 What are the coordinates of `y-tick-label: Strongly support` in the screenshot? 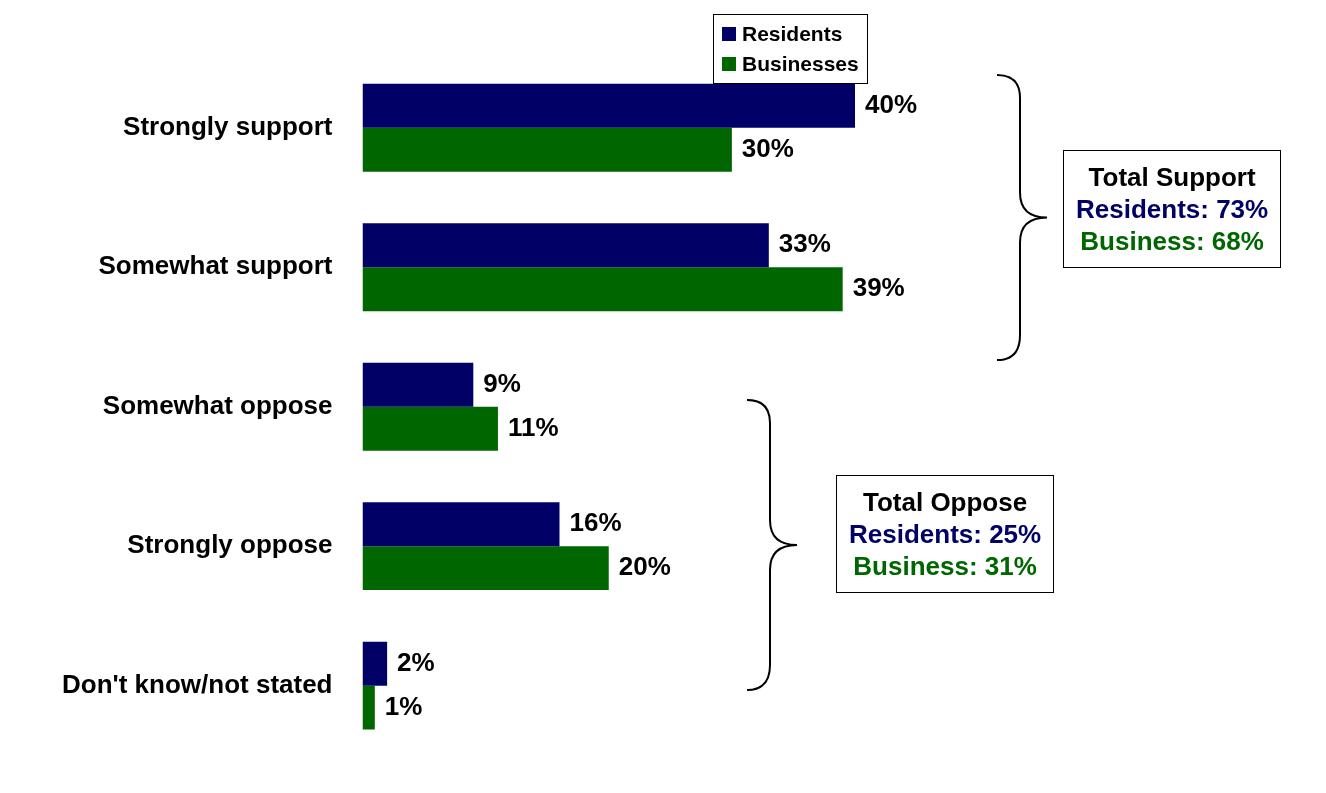 It's located at (228, 125).